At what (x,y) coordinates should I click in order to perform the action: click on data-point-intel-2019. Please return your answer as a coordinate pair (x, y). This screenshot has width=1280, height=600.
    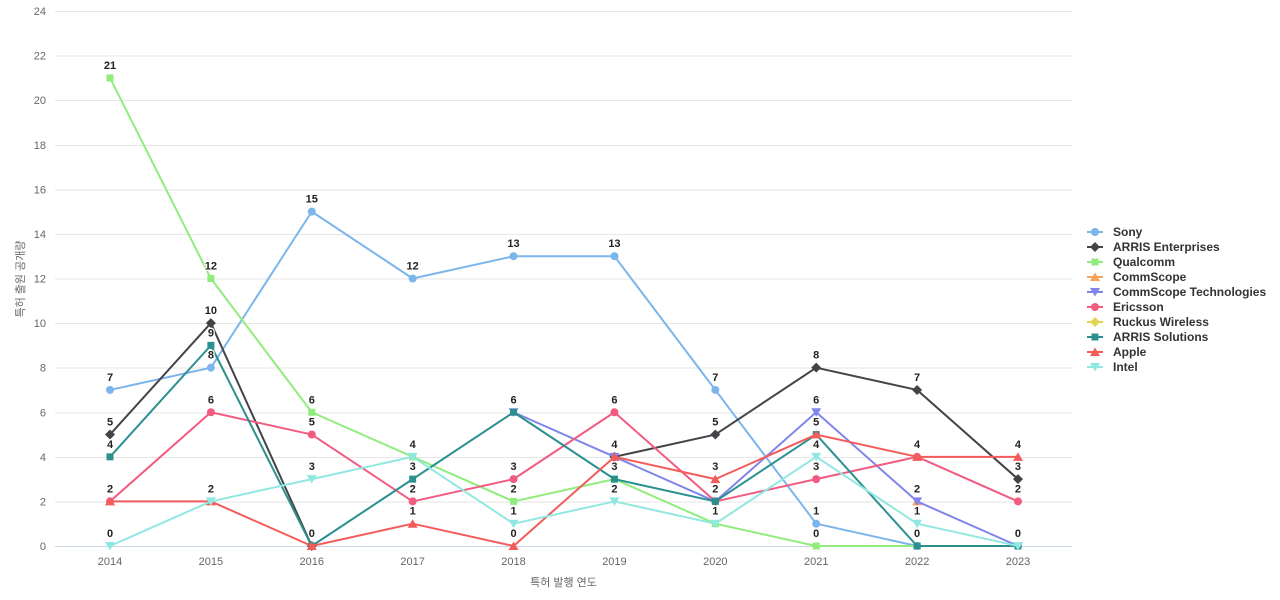
    Looking at the image, I should click on (614, 501).